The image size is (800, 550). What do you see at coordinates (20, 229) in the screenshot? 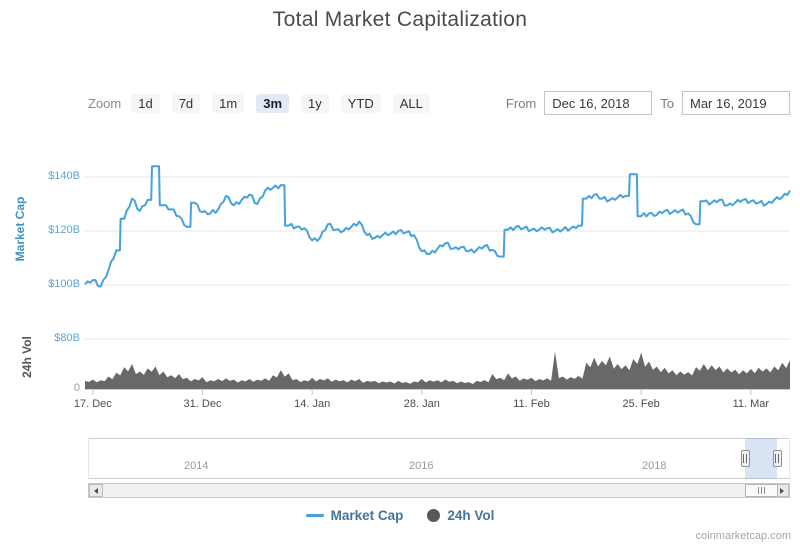
I see `market-cap-axis-title: Market Cap` at bounding box center [20, 229].